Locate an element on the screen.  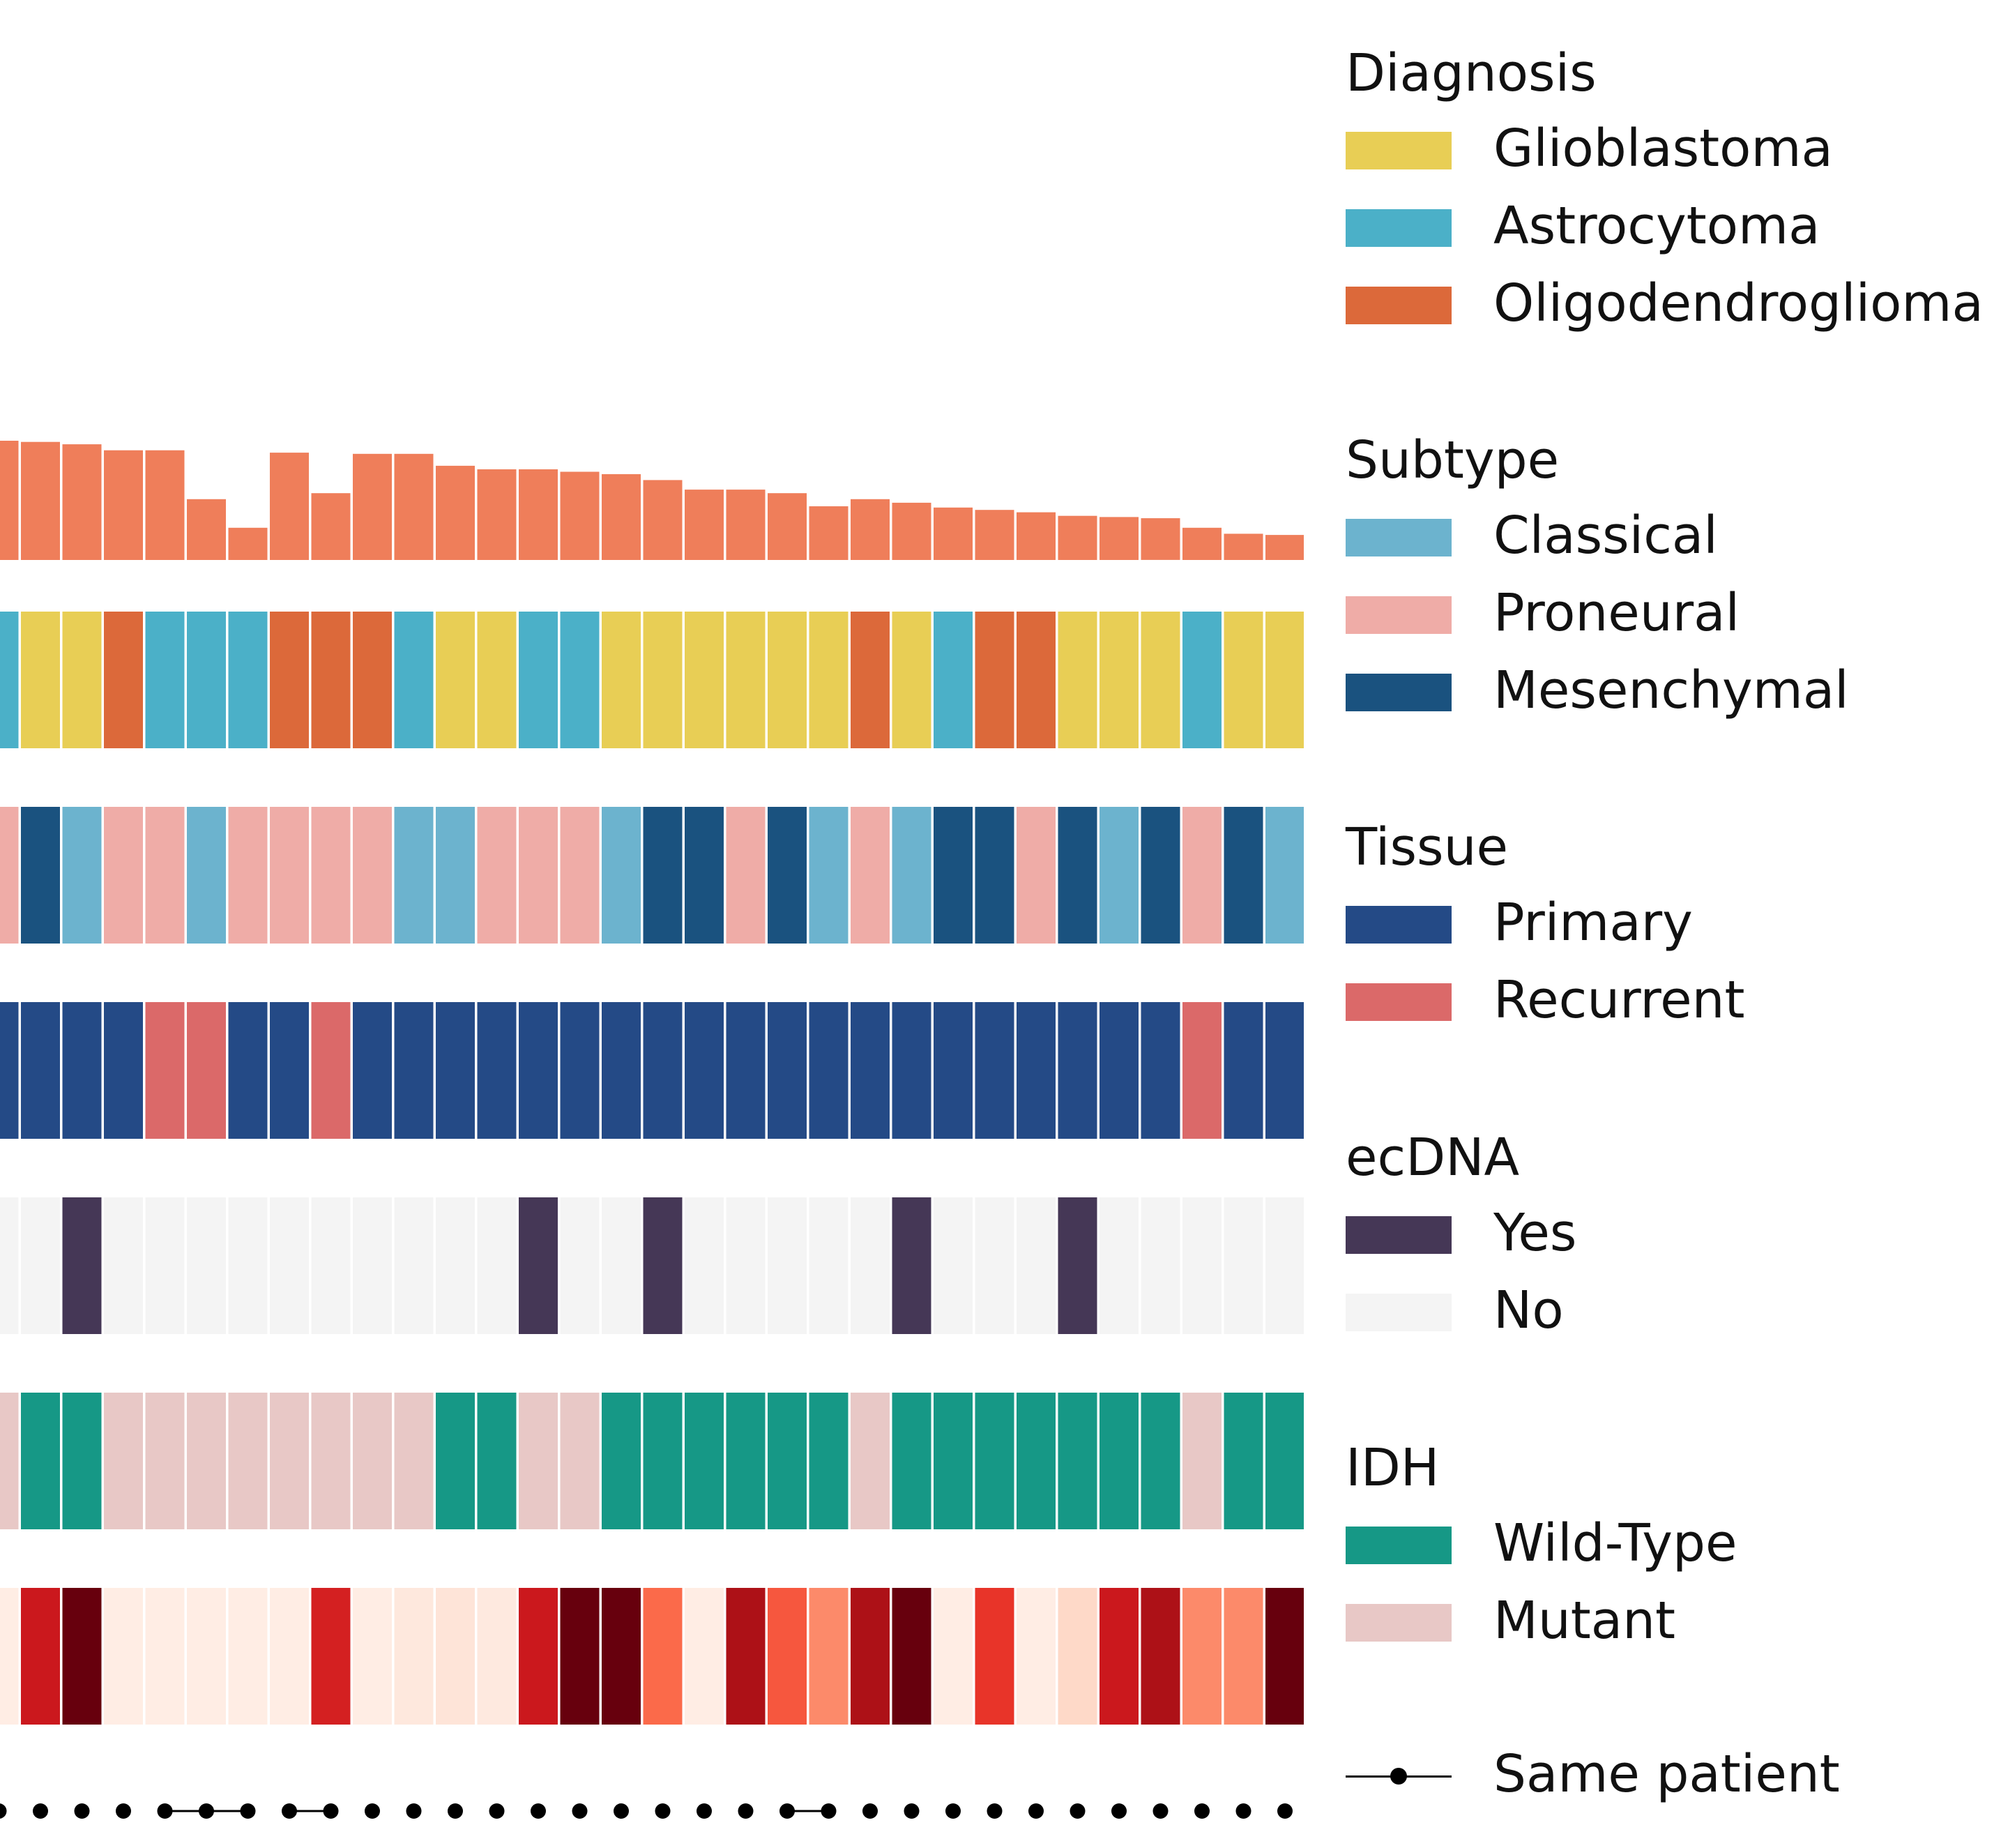
legend-label: No is located at coordinates (1528, 1310).